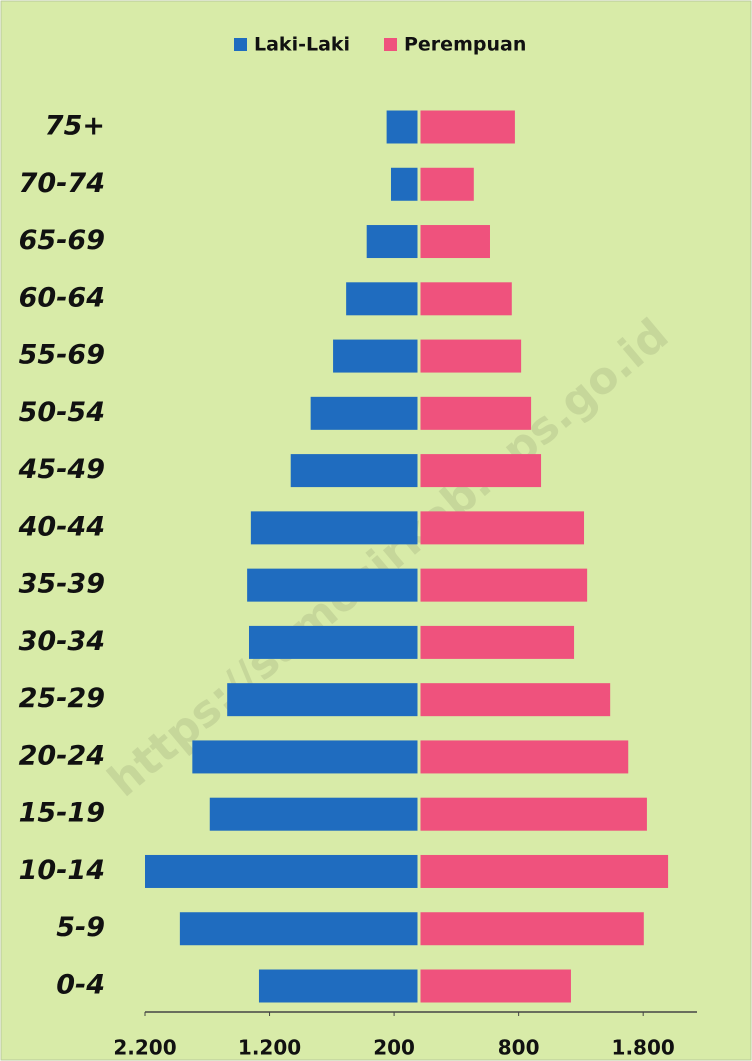  Describe the element at coordinates (62, 641) in the screenshot. I see `y-tick-label: 30-34` at that location.